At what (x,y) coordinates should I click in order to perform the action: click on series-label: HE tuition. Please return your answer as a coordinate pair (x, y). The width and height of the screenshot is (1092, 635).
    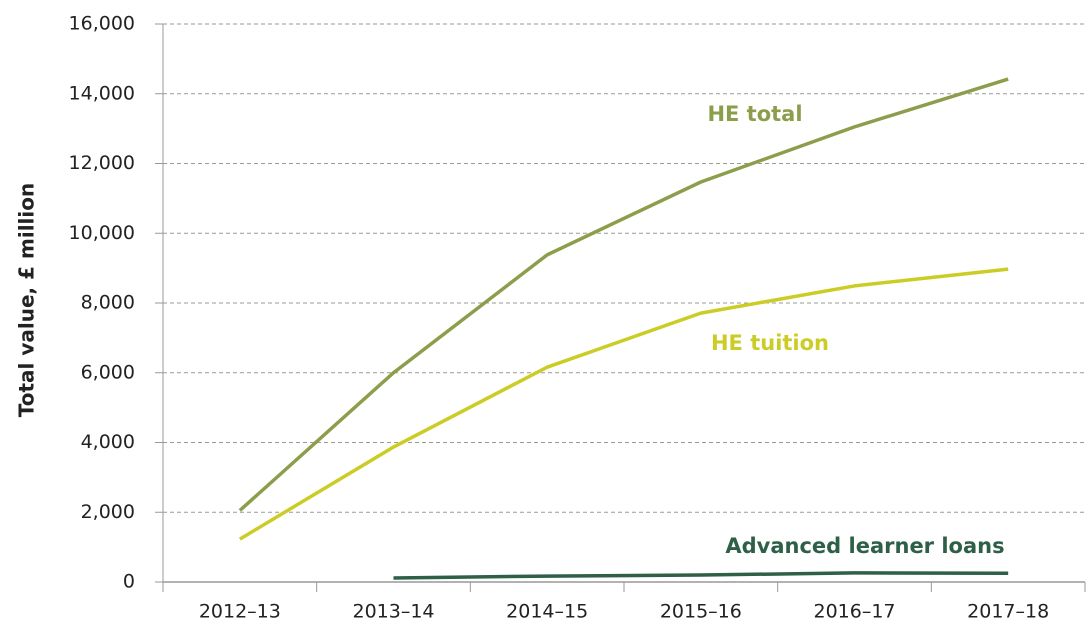
    Looking at the image, I should click on (770, 343).